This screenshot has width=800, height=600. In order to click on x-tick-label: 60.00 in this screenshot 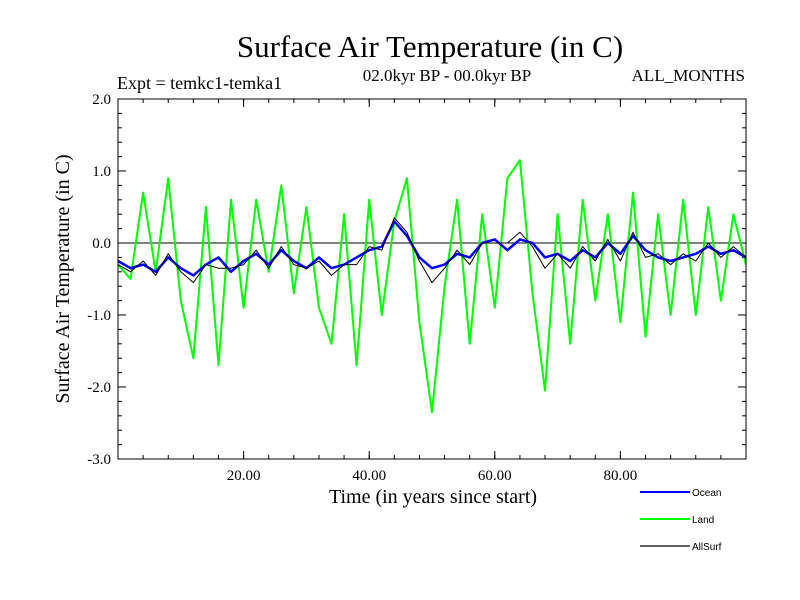, I will do `click(495, 476)`.